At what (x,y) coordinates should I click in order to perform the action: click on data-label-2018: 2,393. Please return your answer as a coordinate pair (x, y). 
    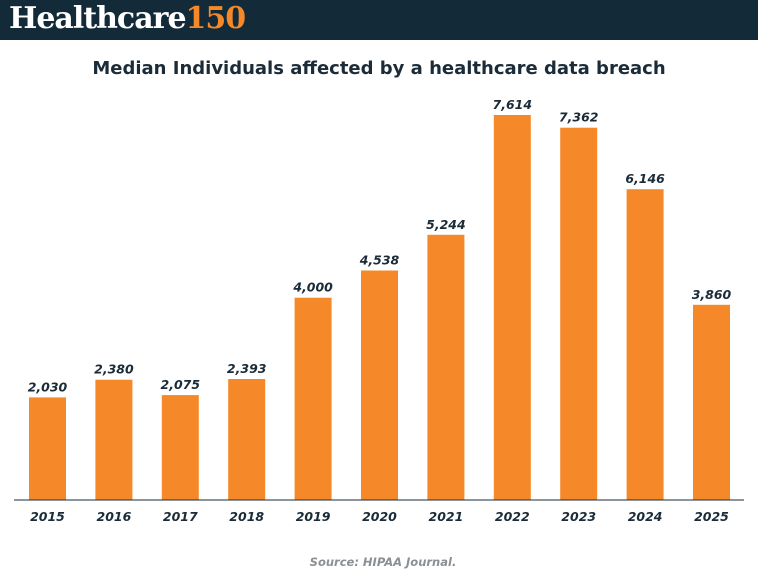
    Looking at the image, I should click on (247, 368).